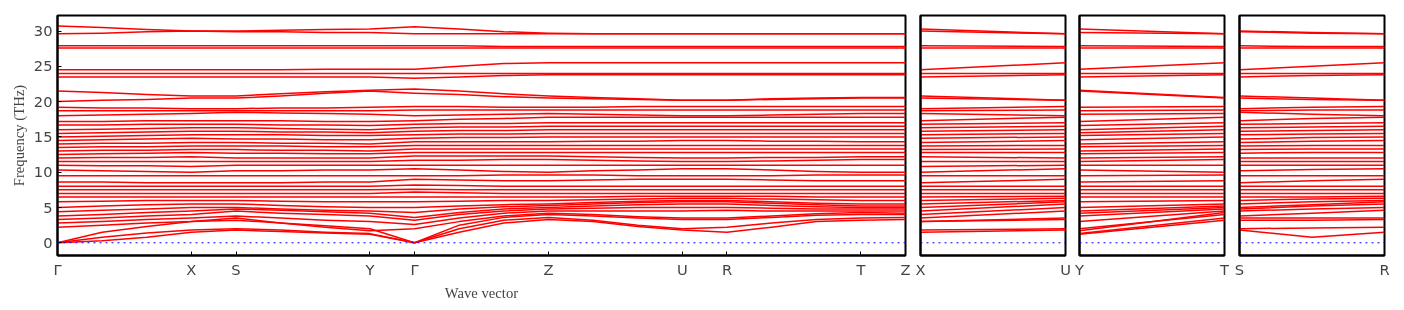 This screenshot has width=1404, height=310. Describe the element at coordinates (43, 172) in the screenshot. I see `y-tick-label: 10` at that location.